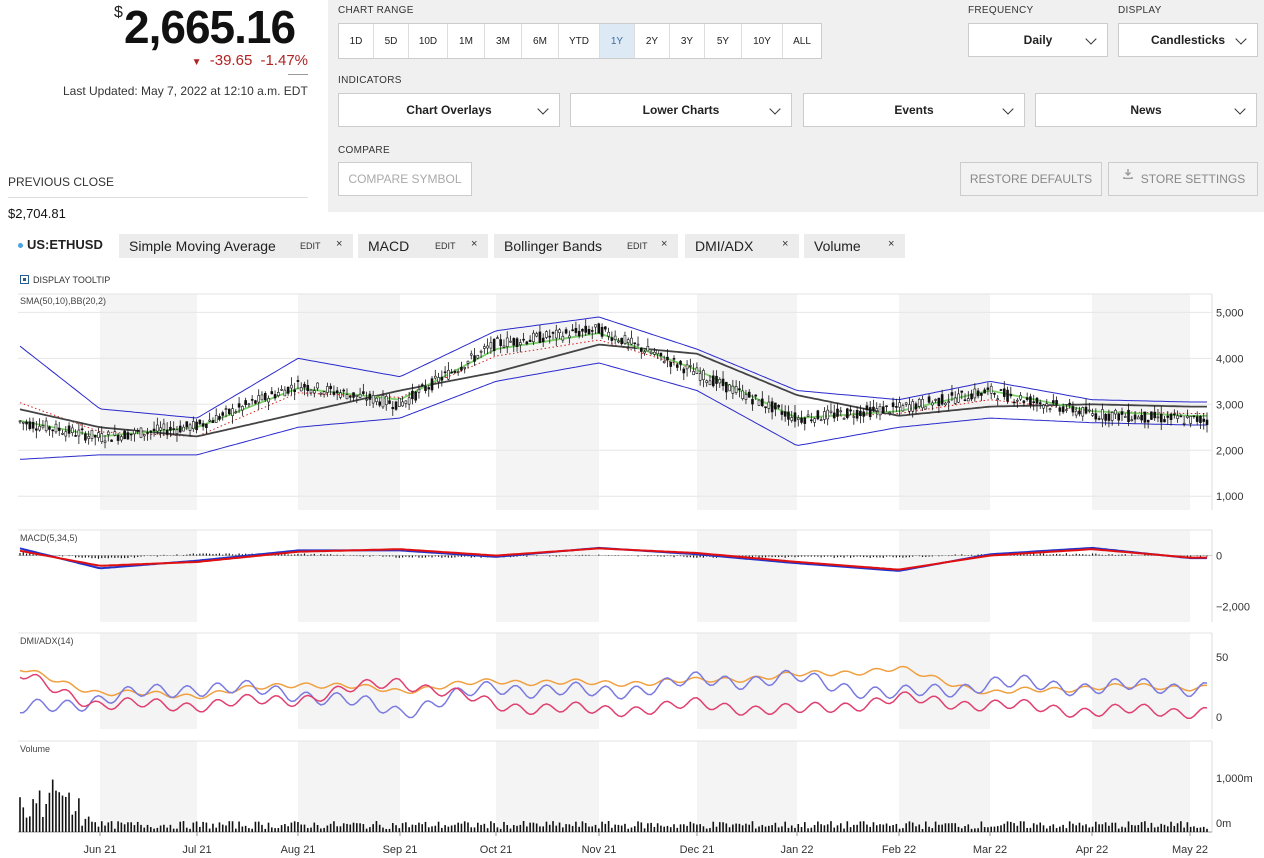 The image size is (1264, 858). I want to click on range-button-3y: 3Y, so click(687, 41).